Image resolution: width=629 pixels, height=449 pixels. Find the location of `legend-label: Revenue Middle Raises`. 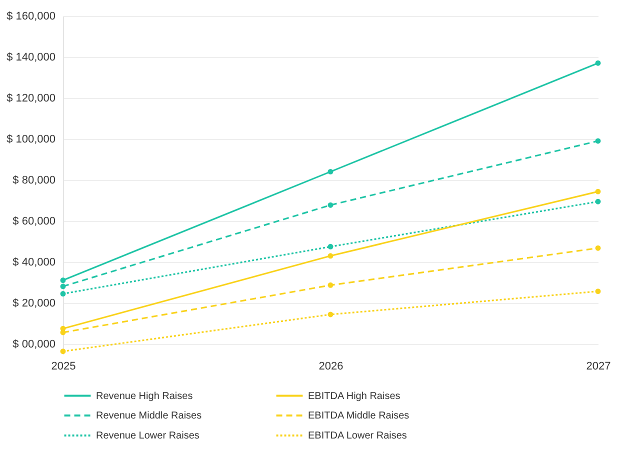

legend-label: Revenue Middle Raises is located at coordinates (149, 416).